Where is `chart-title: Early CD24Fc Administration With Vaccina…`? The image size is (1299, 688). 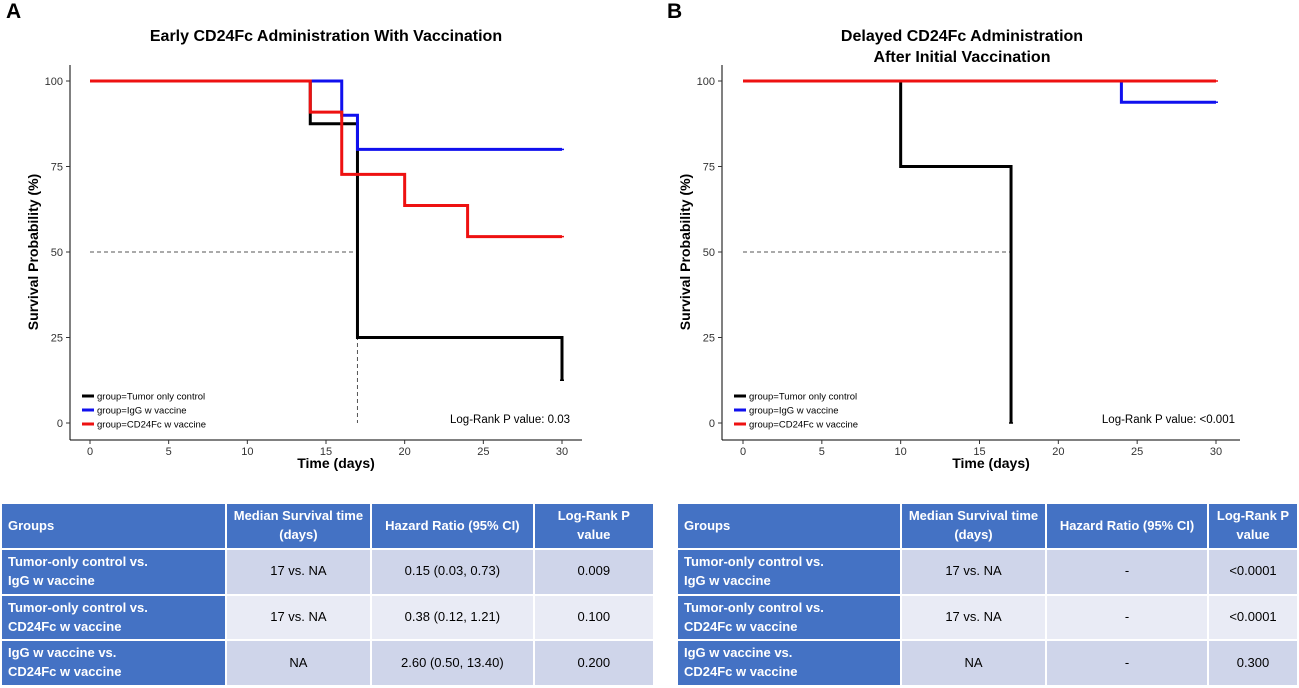
chart-title: Early CD24Fc Administration With Vaccina… is located at coordinates (326, 36).